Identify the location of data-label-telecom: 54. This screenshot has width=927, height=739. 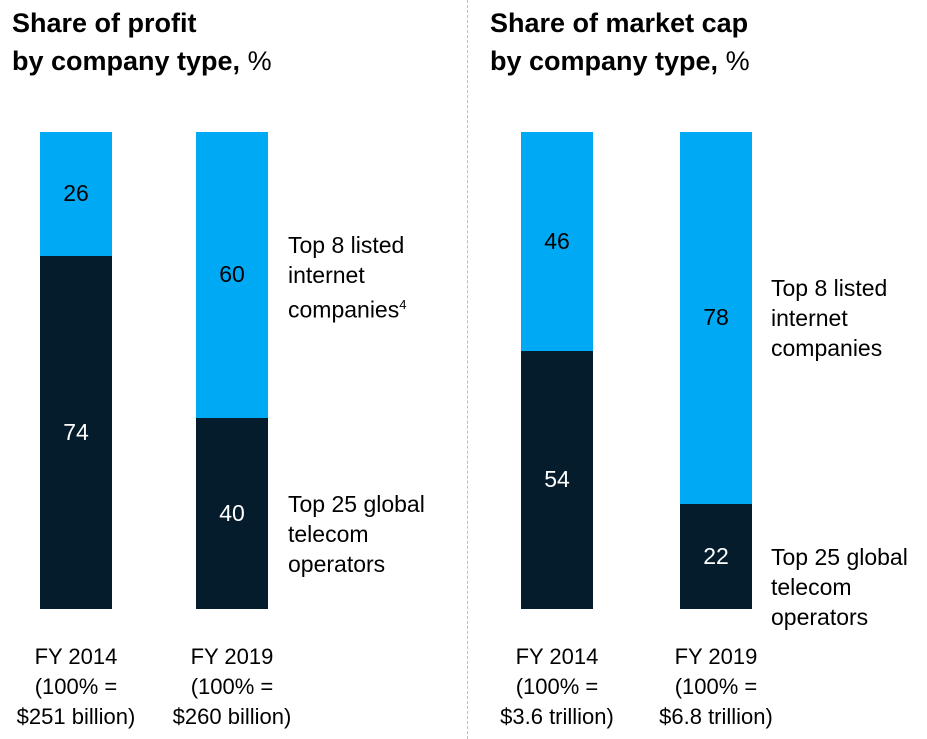
(557, 479).